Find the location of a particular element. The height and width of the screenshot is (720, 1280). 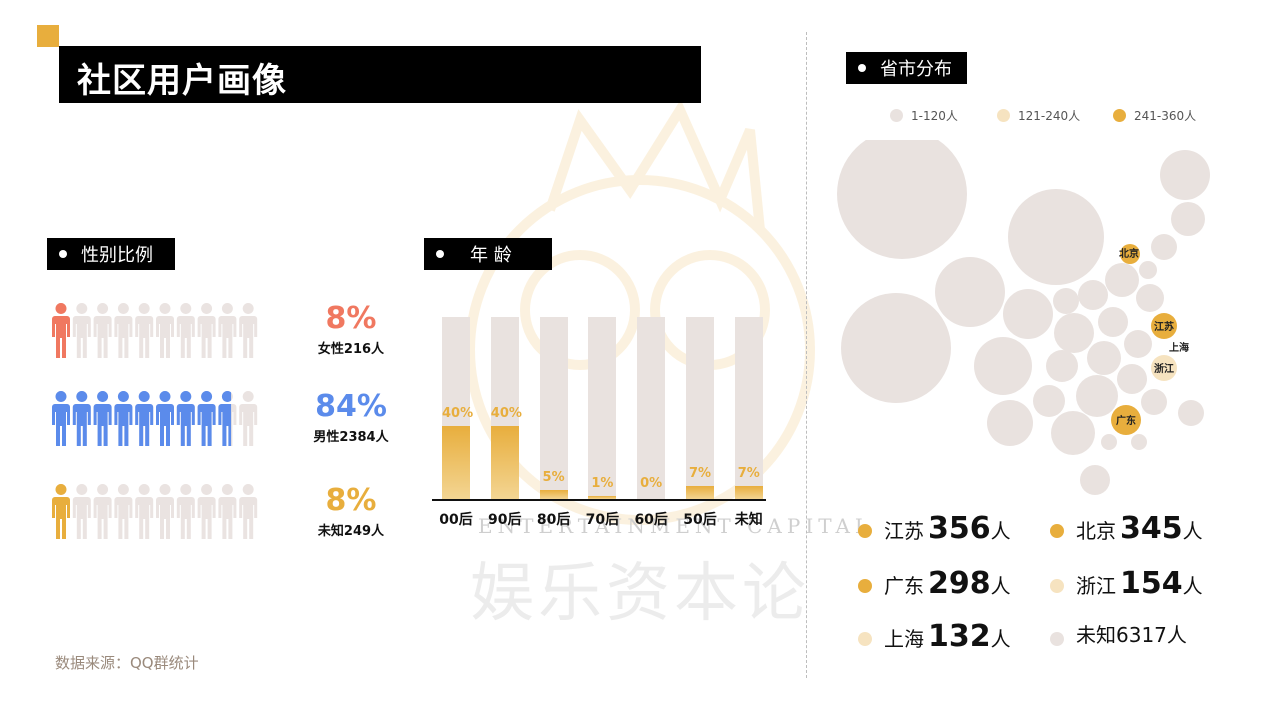

province-bubble-map: 北京 江苏 上海 浙江 广东 is located at coordinates (1023, 317).